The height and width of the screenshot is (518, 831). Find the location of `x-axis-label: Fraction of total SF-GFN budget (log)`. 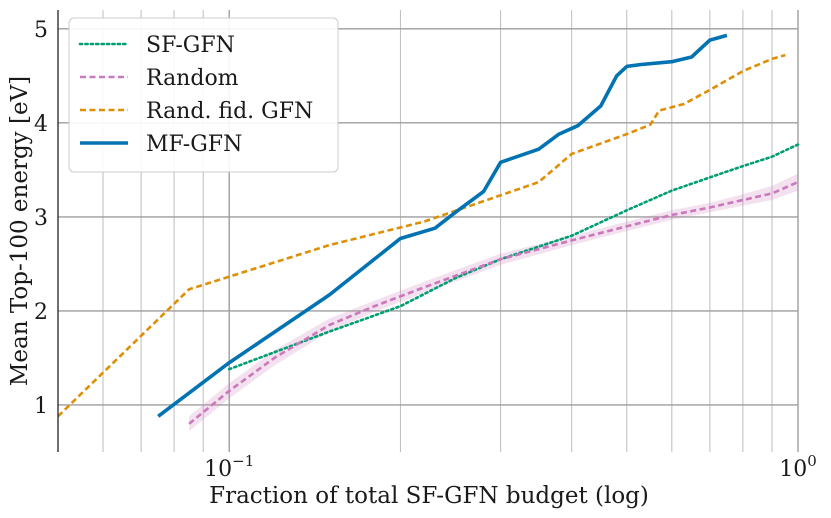

x-axis-label: Fraction of total SF-GFN budget (log) is located at coordinates (429, 496).